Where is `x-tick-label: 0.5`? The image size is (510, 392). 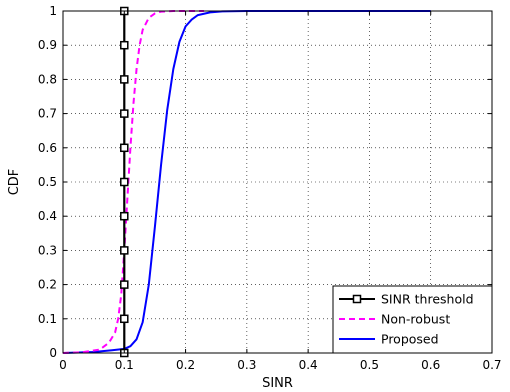 x-tick-label: 0.5 is located at coordinates (369, 365).